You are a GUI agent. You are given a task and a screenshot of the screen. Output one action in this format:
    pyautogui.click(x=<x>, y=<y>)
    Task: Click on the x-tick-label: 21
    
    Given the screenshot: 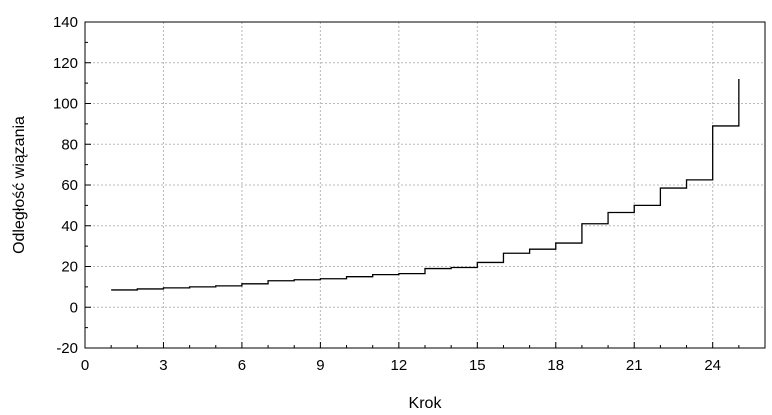 What is the action you would take?
    pyautogui.click(x=634, y=365)
    